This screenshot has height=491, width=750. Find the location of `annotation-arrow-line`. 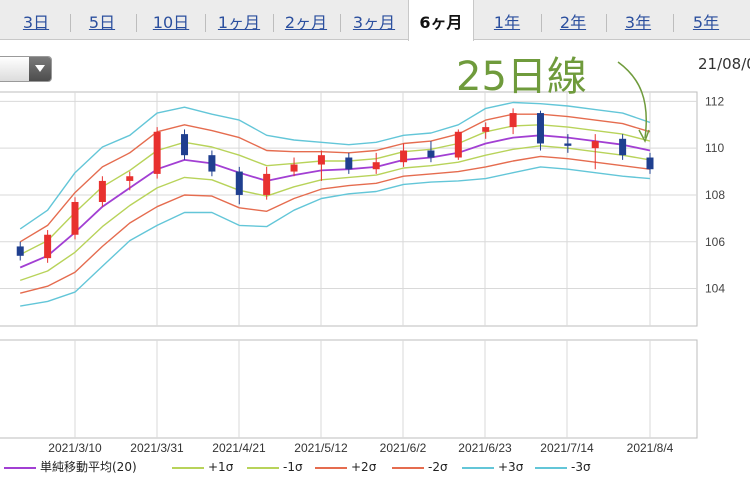

annotation-arrow-line is located at coordinates (632, 100).